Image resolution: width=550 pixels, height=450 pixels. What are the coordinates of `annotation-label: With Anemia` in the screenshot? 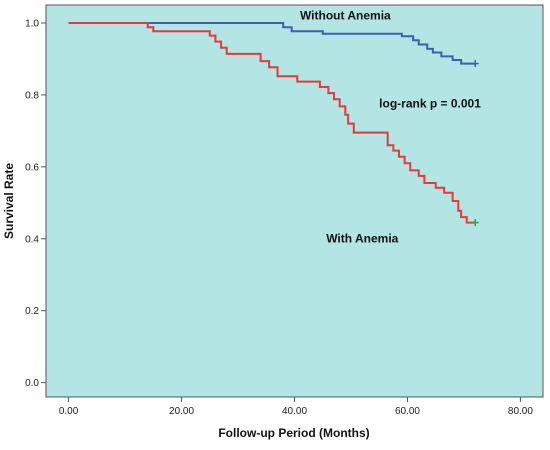 It's located at (362, 238).